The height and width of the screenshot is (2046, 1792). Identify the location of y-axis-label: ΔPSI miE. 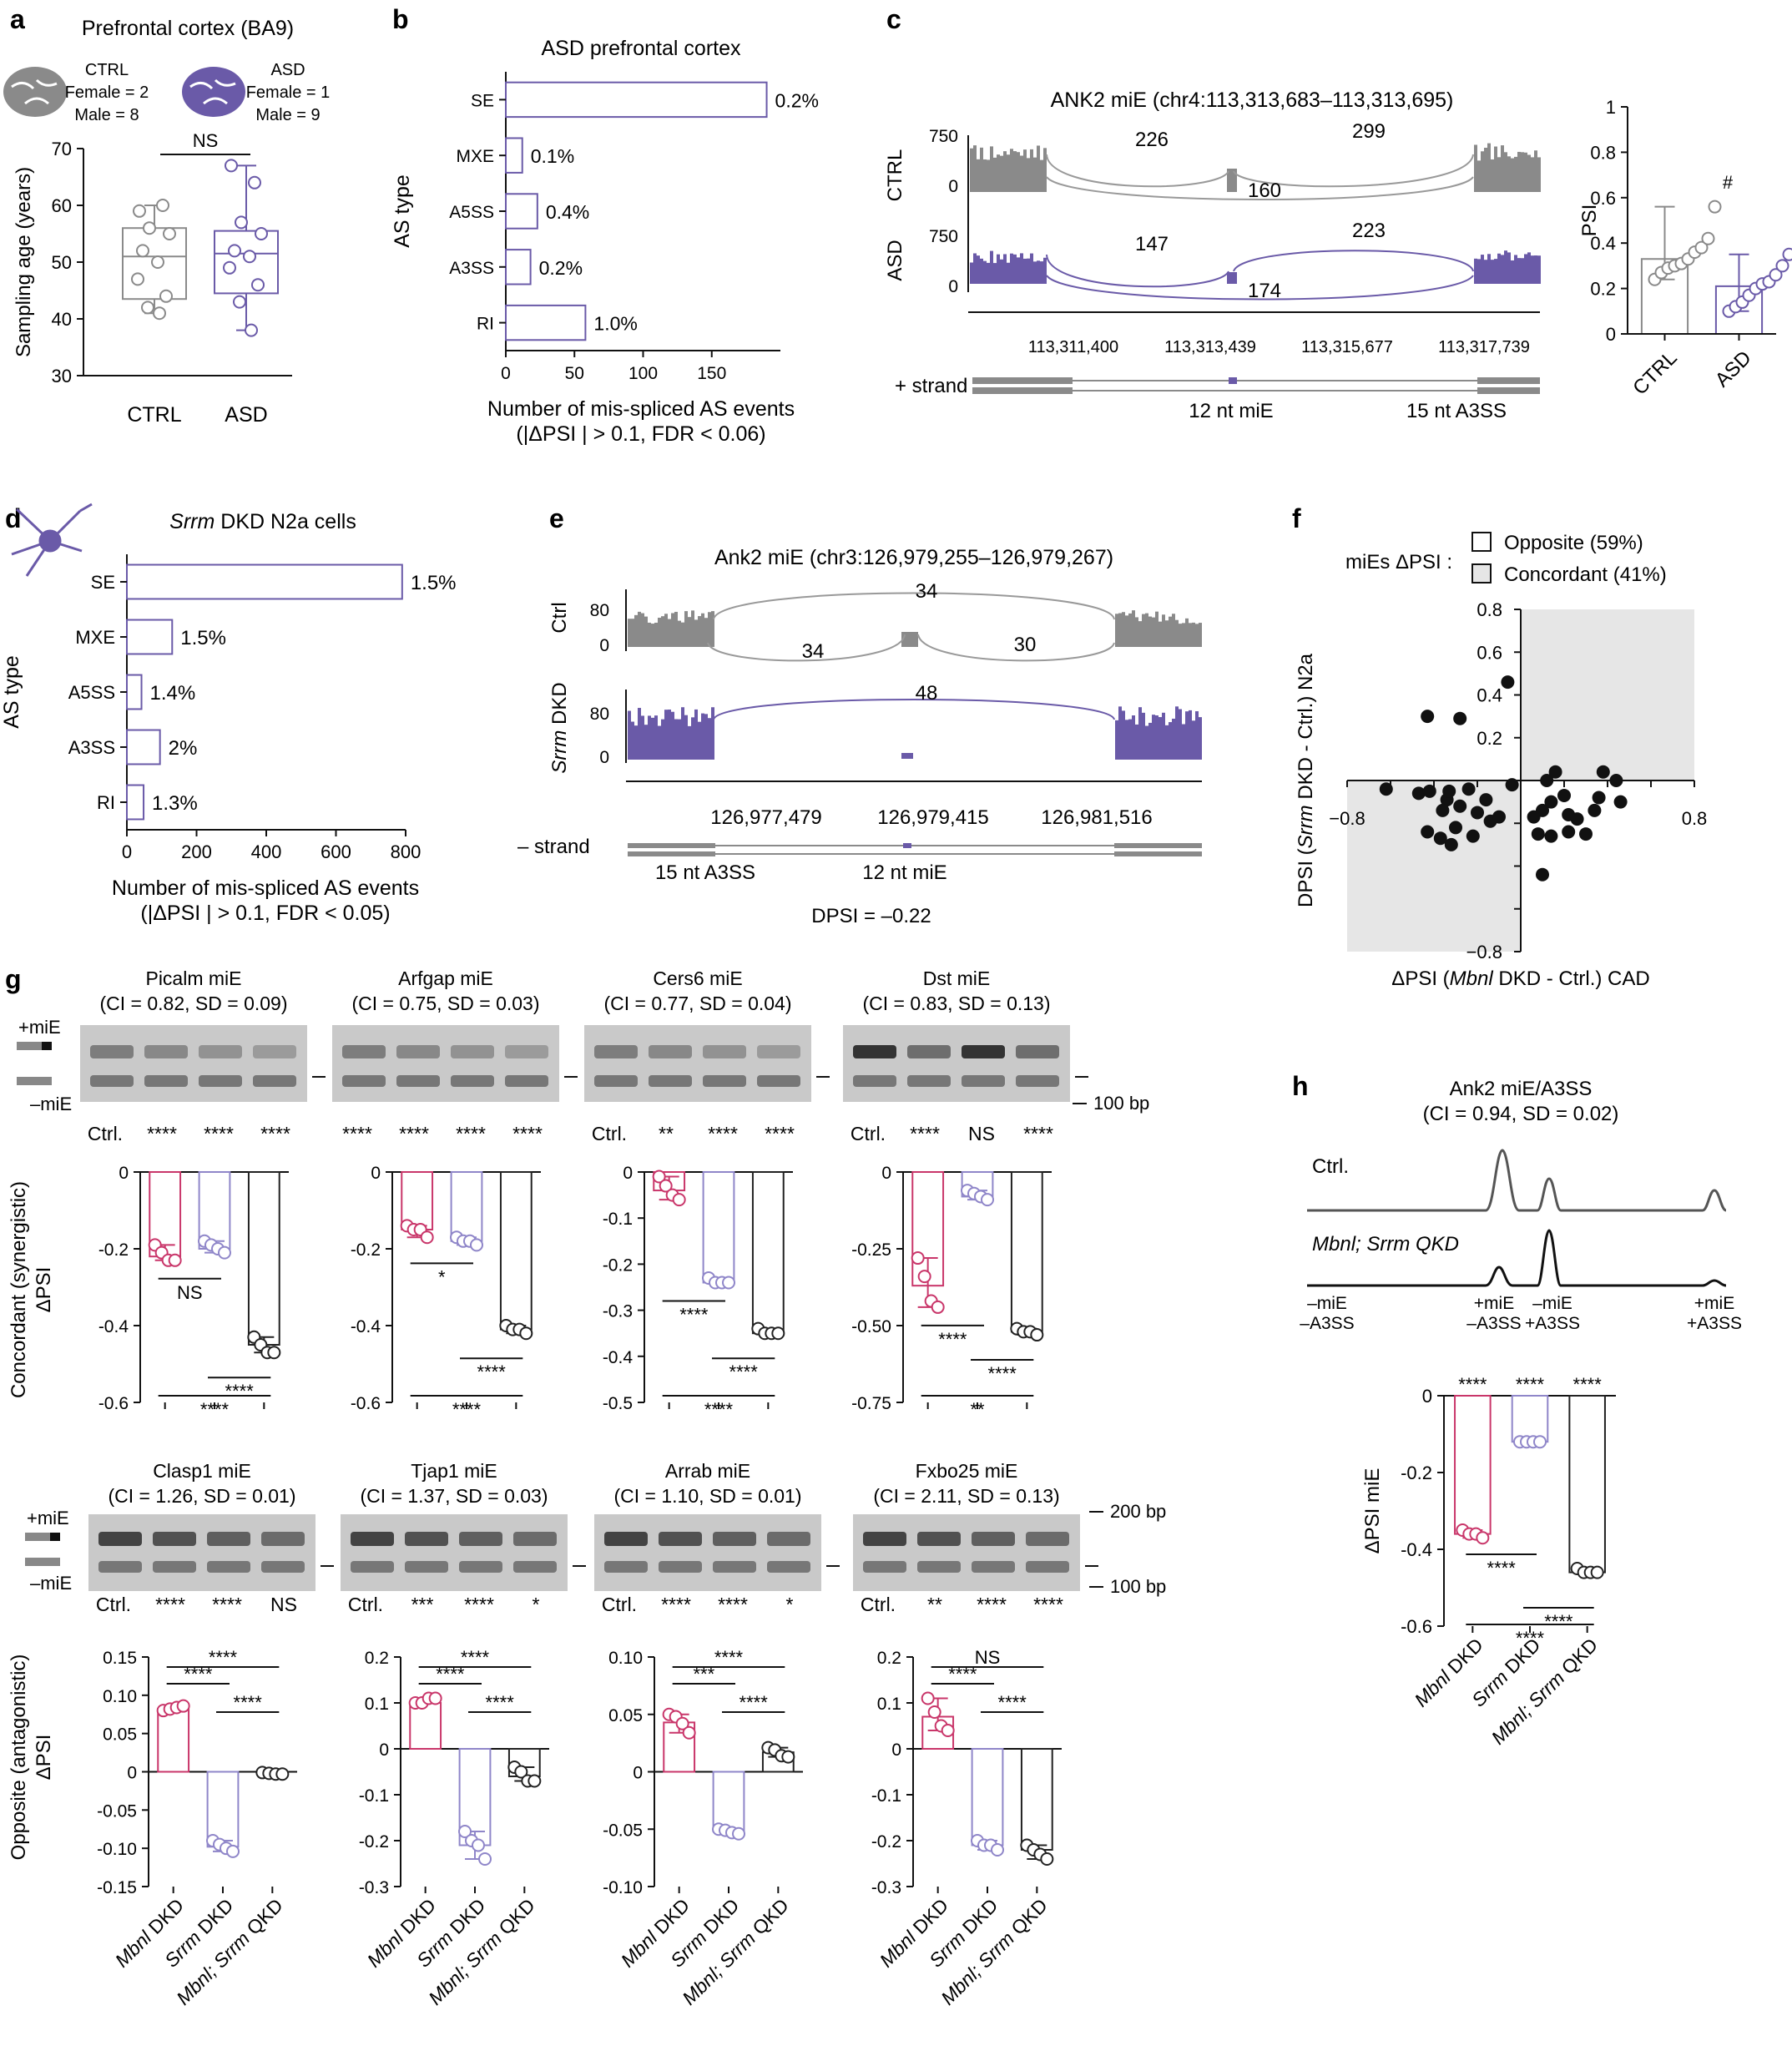
(1372, 1511).